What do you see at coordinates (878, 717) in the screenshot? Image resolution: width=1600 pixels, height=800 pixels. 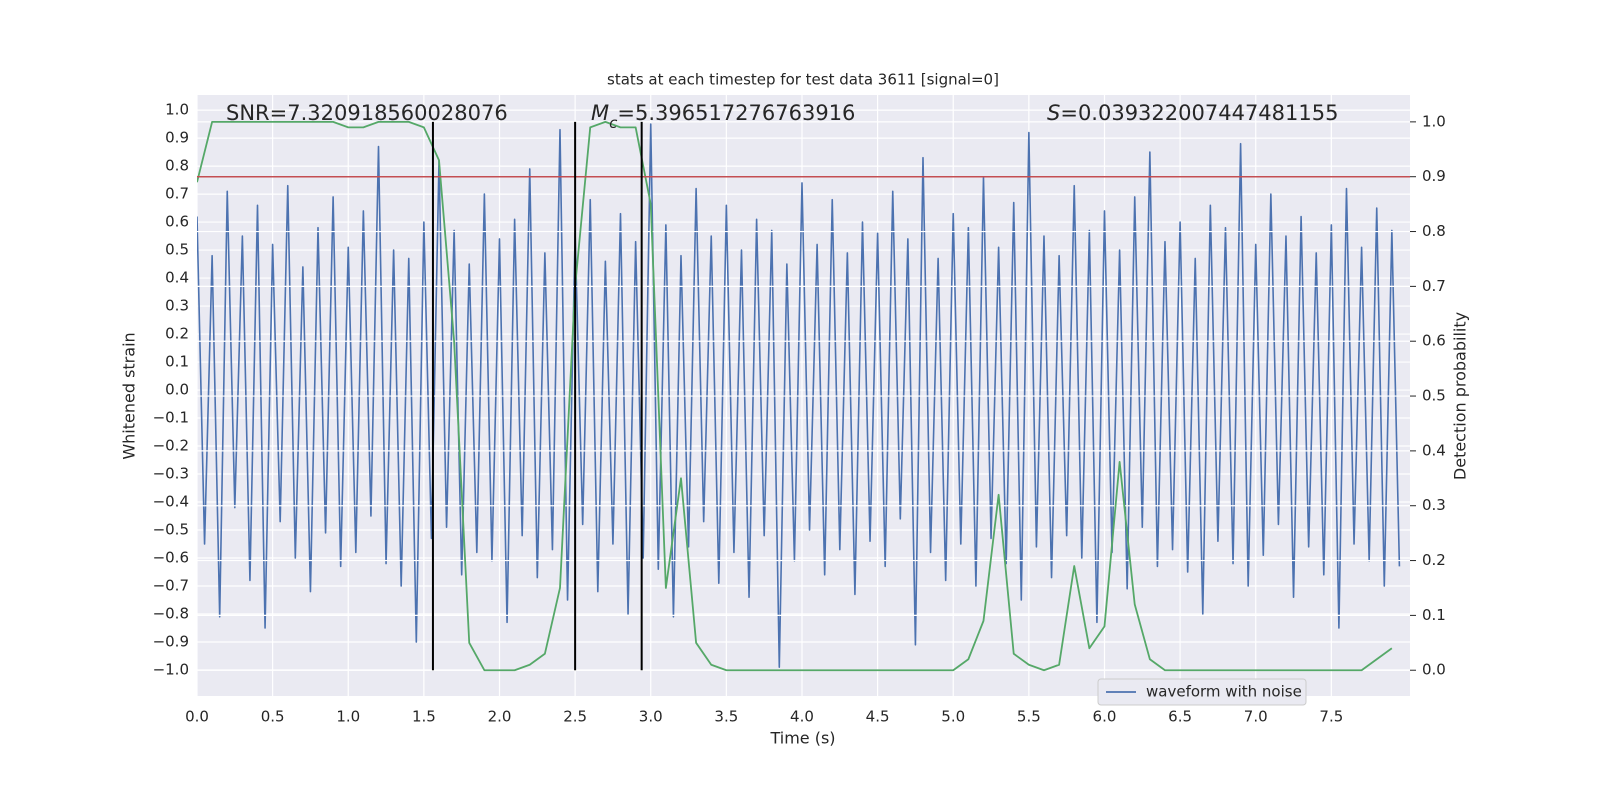 I see `x-tick-label: 4.5` at bounding box center [878, 717].